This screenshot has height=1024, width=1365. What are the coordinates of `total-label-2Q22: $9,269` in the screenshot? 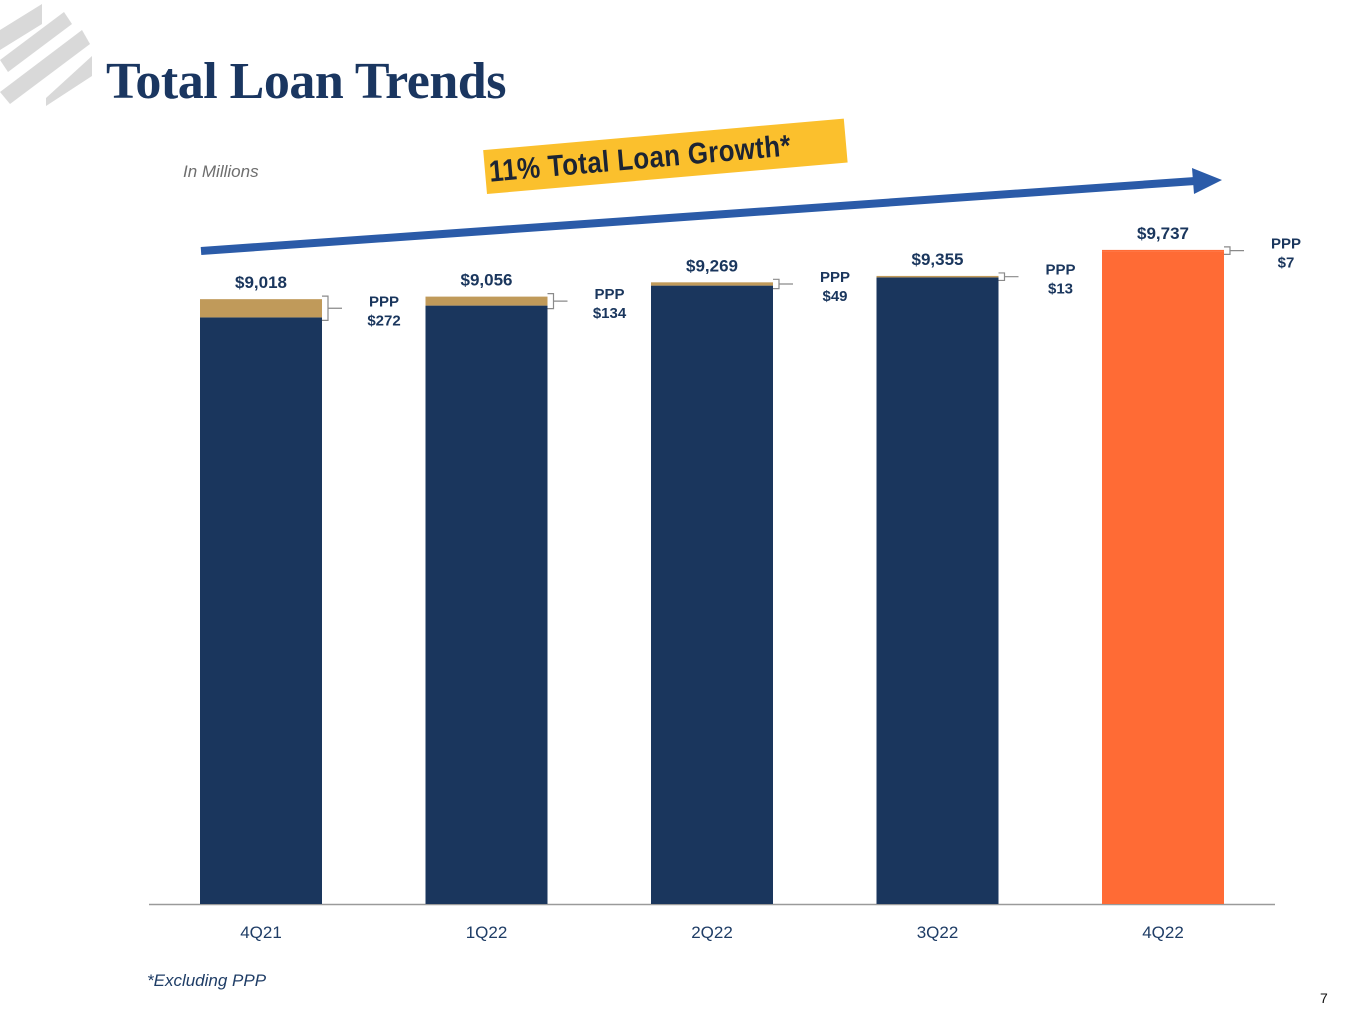 It's located at (712, 265).